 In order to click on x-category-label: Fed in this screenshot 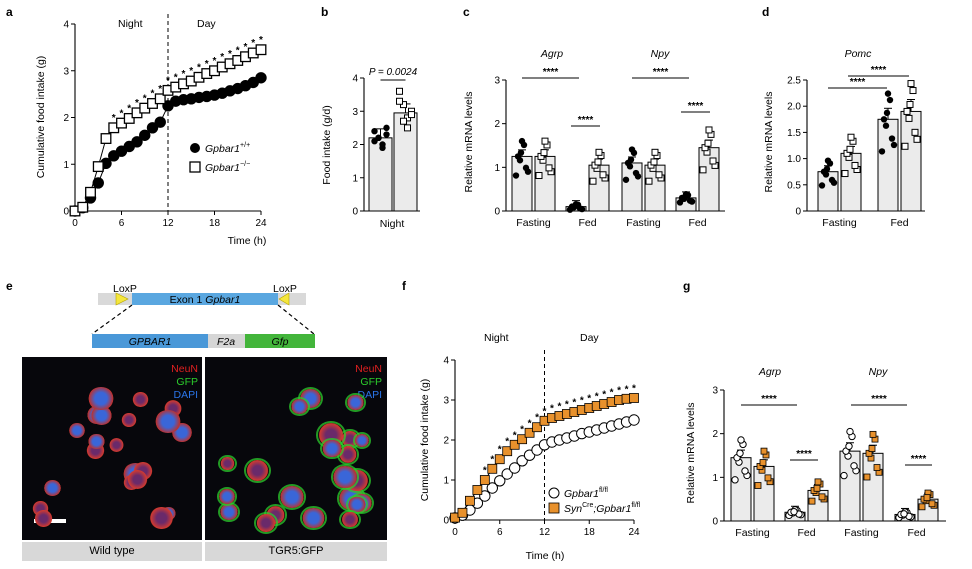, I will do `click(697, 223)`.